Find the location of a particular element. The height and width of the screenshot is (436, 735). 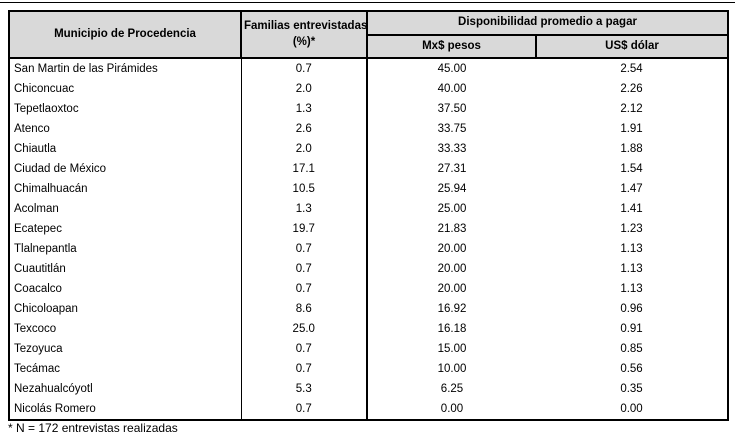

header-row-2: Mx$ pesos US$ dólar is located at coordinates (369, 46).